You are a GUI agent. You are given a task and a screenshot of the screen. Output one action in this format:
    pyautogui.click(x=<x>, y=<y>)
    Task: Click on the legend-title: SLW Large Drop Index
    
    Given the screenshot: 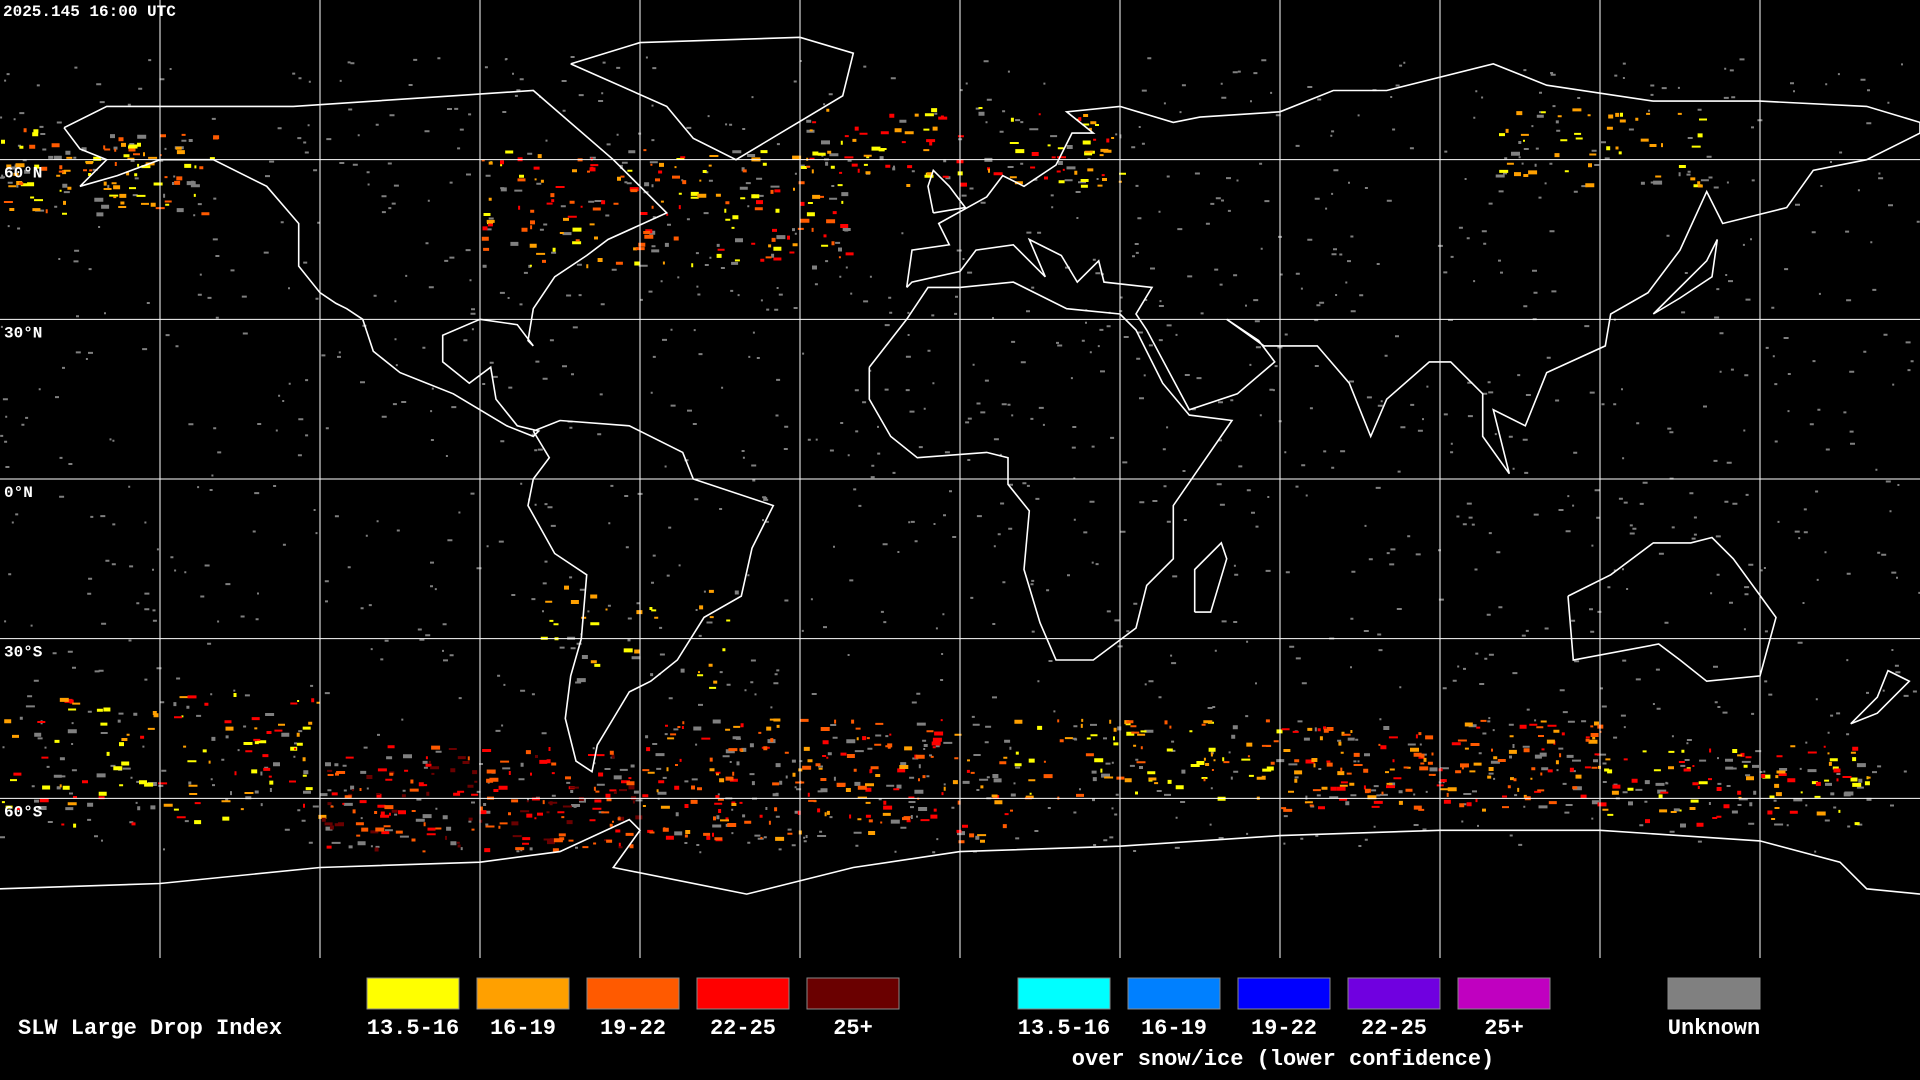 What is the action you would take?
    pyautogui.click(x=150, y=1028)
    